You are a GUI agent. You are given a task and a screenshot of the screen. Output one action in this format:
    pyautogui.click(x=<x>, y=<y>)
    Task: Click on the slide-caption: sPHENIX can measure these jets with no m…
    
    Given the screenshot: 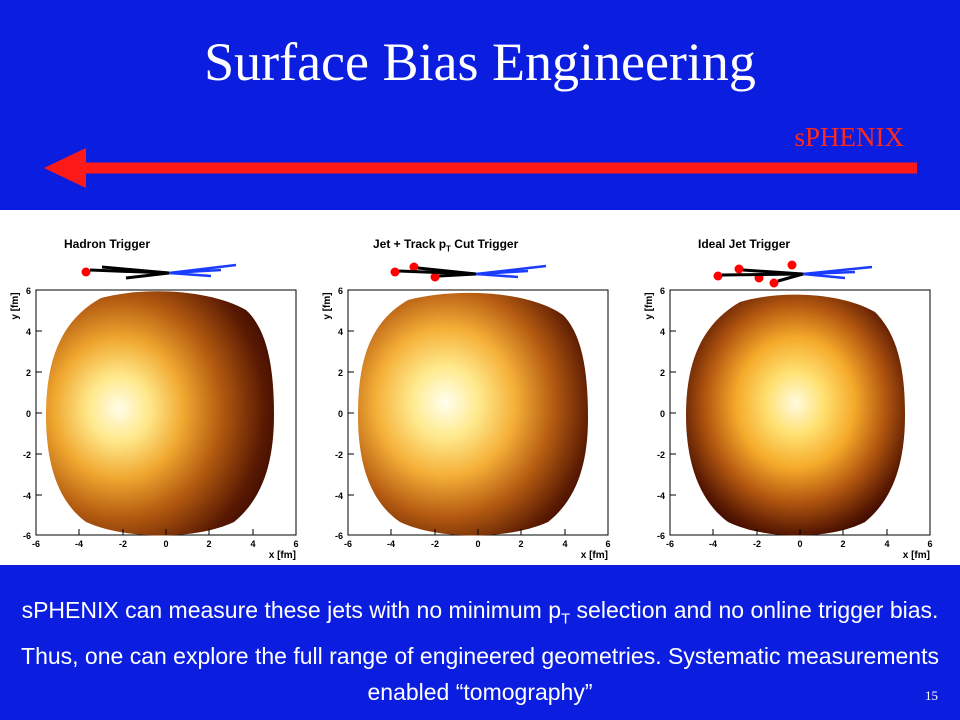 What is the action you would take?
    pyautogui.click(x=480, y=651)
    